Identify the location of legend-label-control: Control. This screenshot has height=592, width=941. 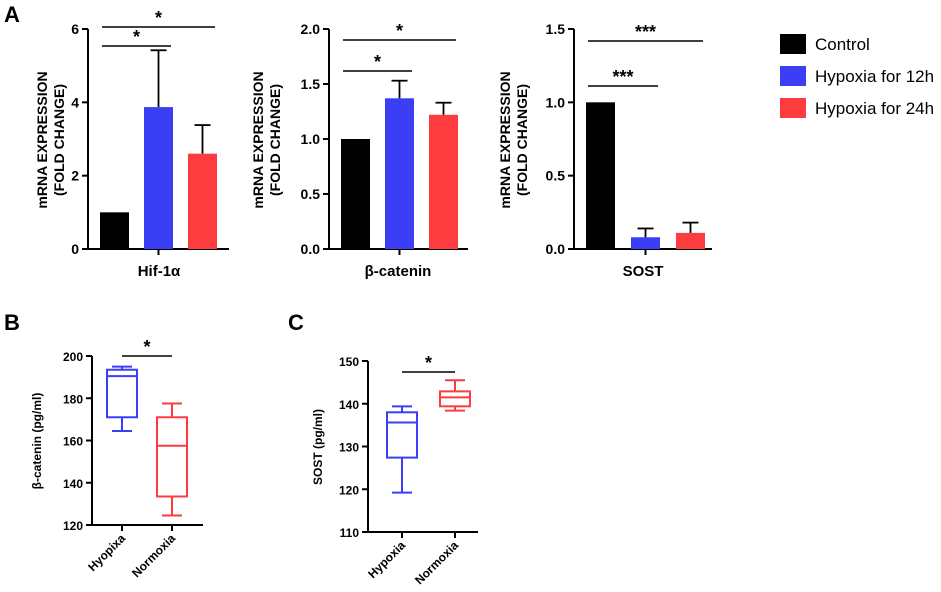
(842, 44).